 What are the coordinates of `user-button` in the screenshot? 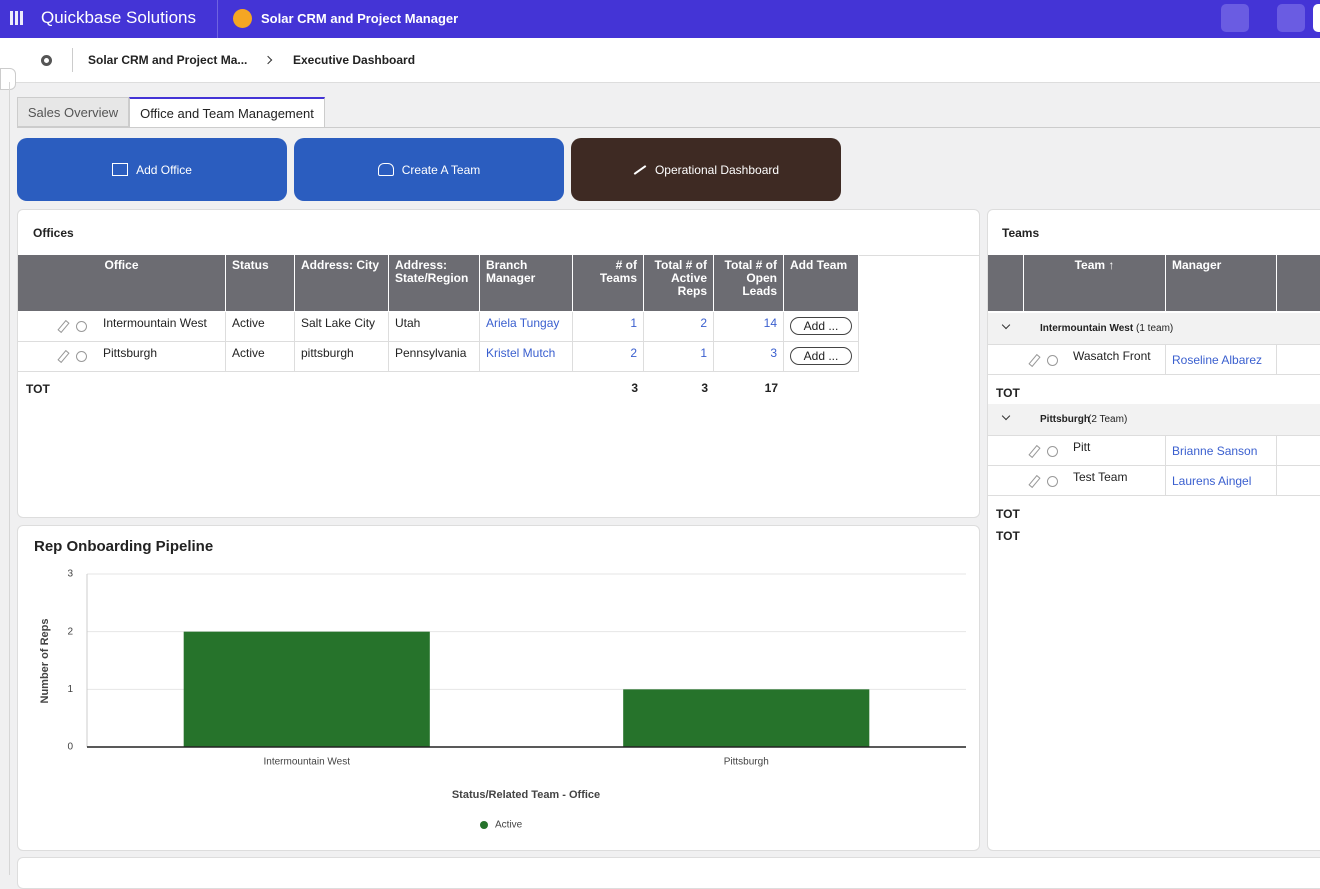 It's located at (1316, 18).